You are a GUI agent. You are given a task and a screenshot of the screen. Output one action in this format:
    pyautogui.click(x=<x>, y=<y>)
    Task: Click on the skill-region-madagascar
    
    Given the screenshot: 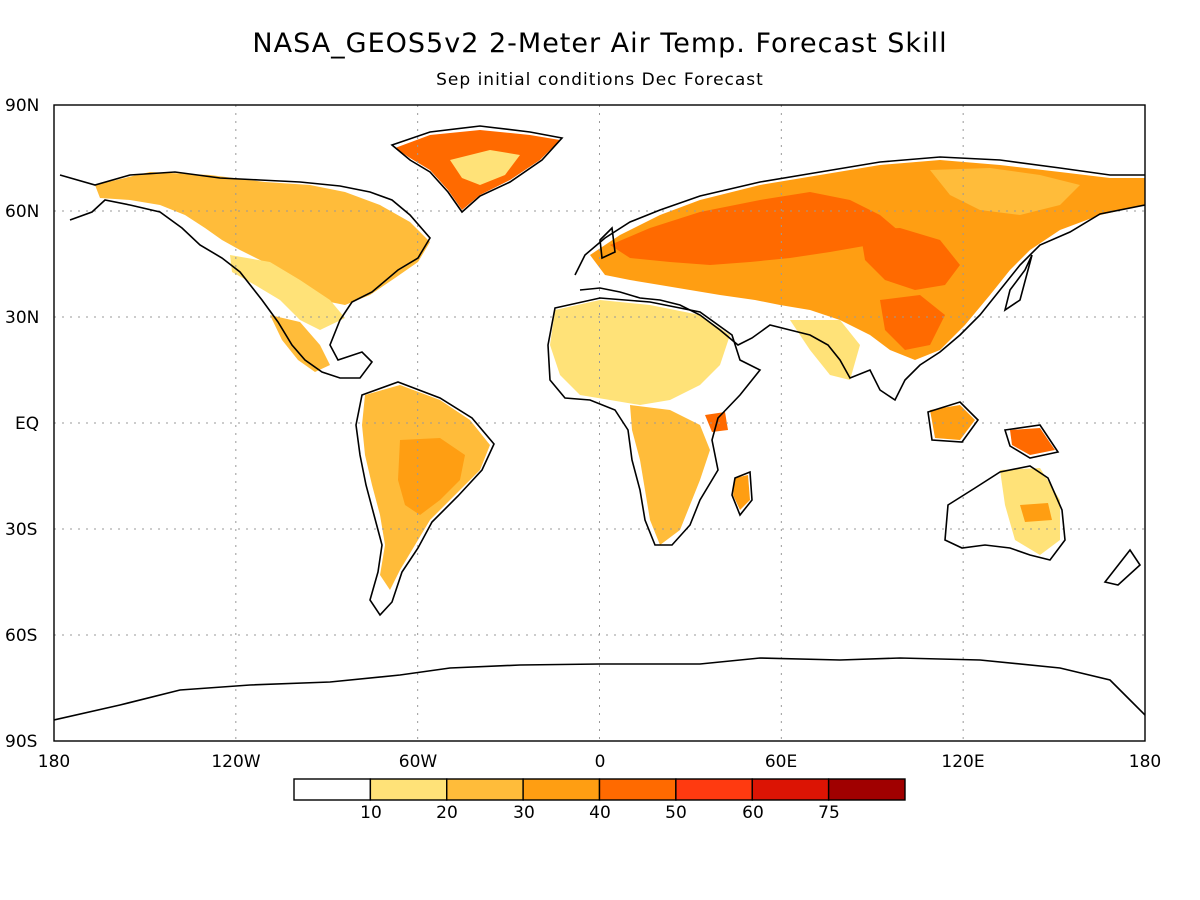 What is the action you would take?
    pyautogui.click(x=741, y=492)
    